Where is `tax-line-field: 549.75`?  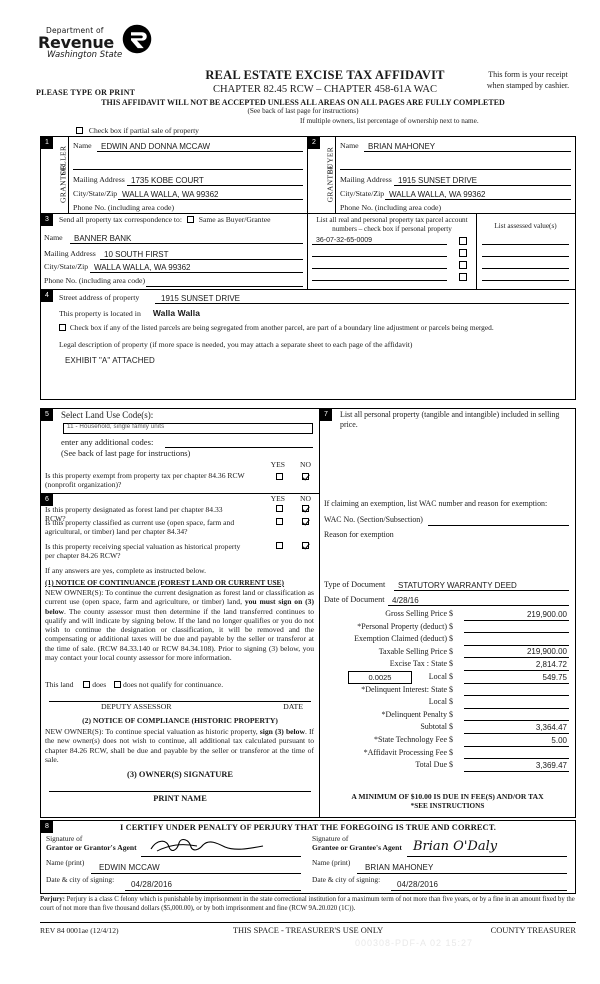 tax-line-field: 549.75 is located at coordinates (516, 678).